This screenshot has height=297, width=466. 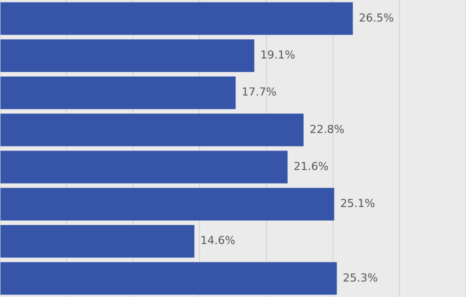 I want to click on data-label: 21.6%, so click(x=311, y=166).